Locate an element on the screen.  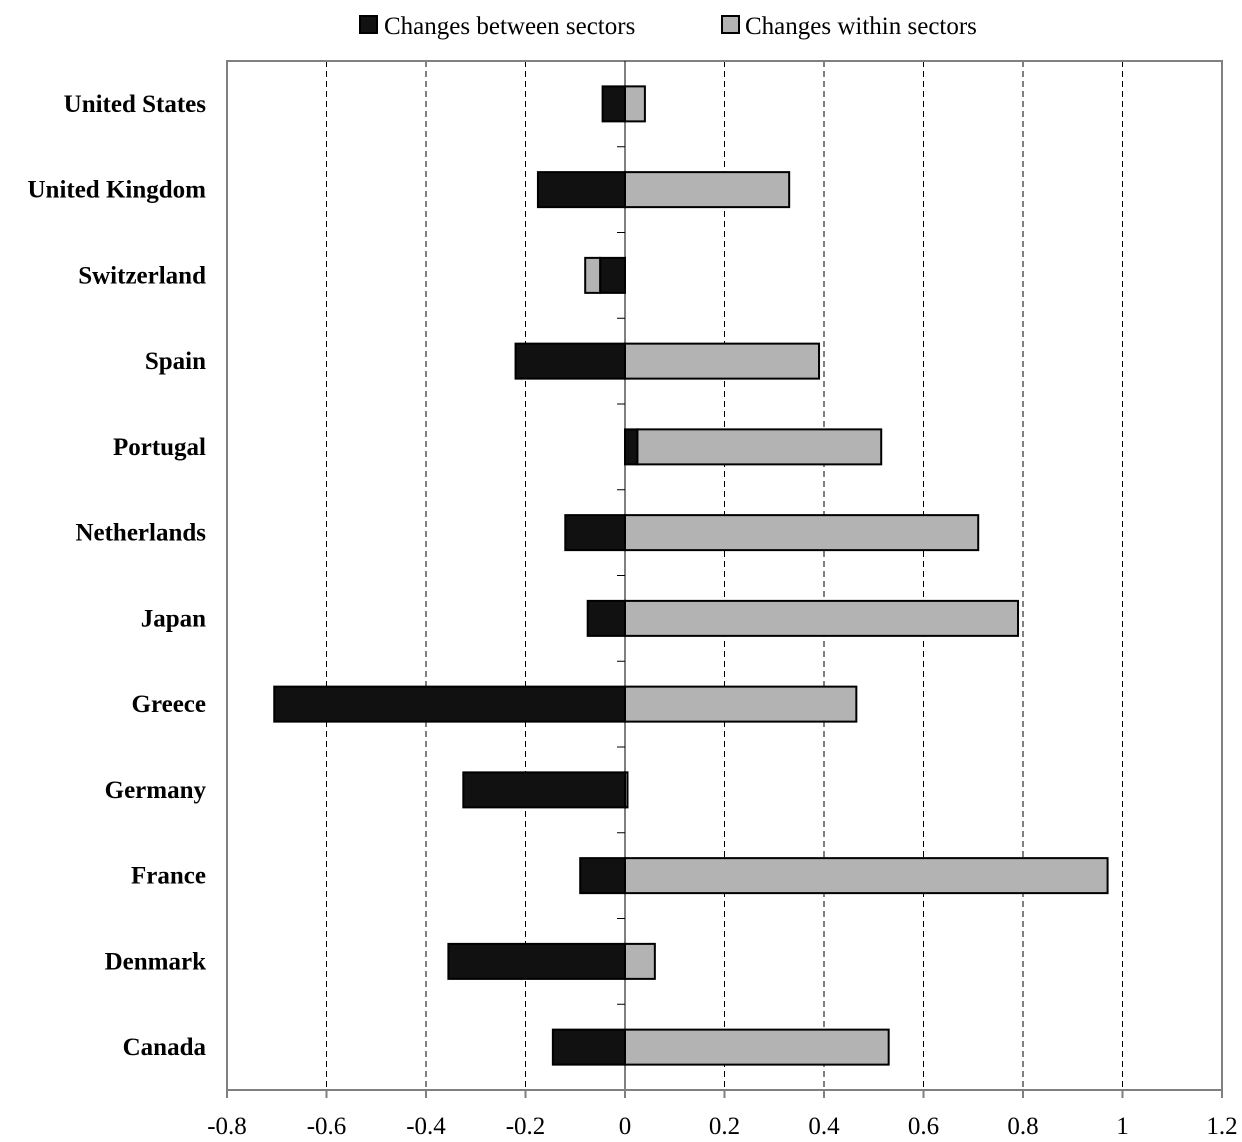
bar-between-greece is located at coordinates (449, 704).